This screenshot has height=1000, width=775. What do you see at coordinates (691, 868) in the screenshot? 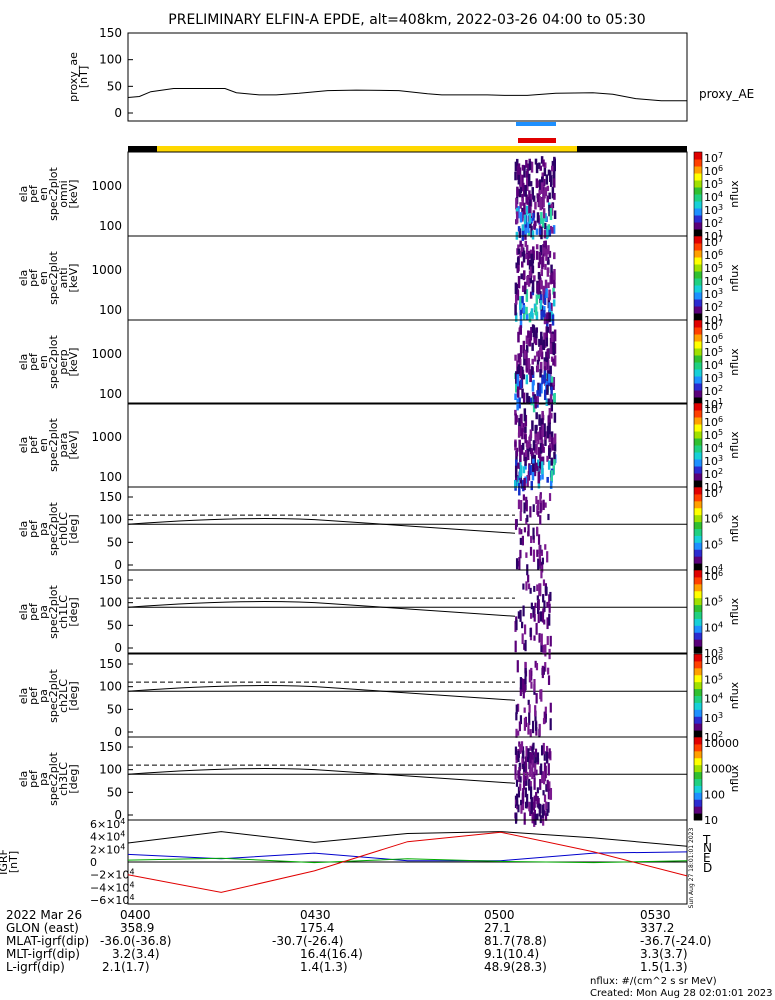
I see `side-stamp: Sun Aug 27 18:01:01 2023` at bounding box center [691, 868].